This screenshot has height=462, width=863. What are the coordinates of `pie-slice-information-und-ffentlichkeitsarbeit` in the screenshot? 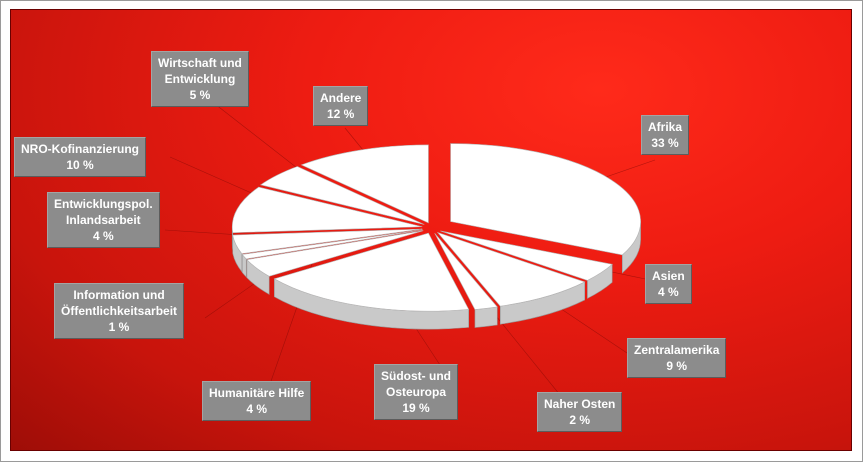 It's located at (332, 244).